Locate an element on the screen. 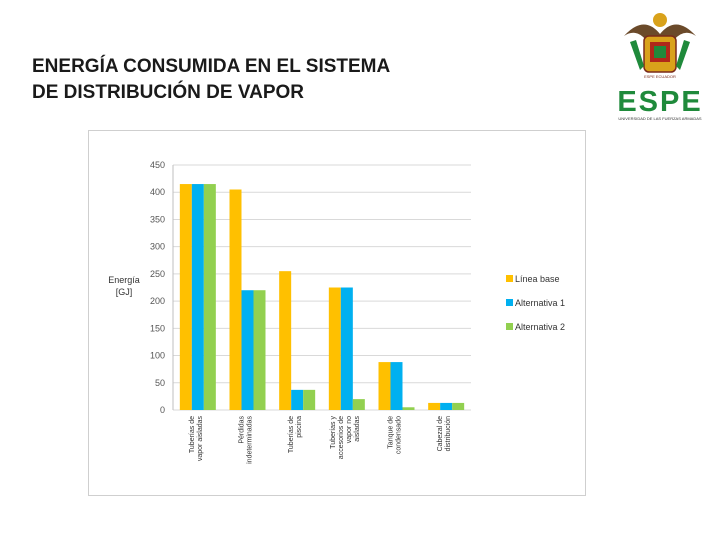  x-category-label: Pérdidasindeterminadas is located at coordinates (246, 440).